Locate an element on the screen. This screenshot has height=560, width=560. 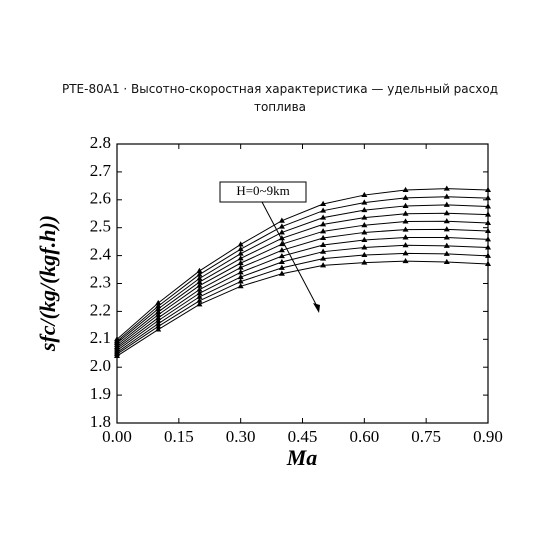
y-tick-label: 1.8 is located at coordinates (100, 421).